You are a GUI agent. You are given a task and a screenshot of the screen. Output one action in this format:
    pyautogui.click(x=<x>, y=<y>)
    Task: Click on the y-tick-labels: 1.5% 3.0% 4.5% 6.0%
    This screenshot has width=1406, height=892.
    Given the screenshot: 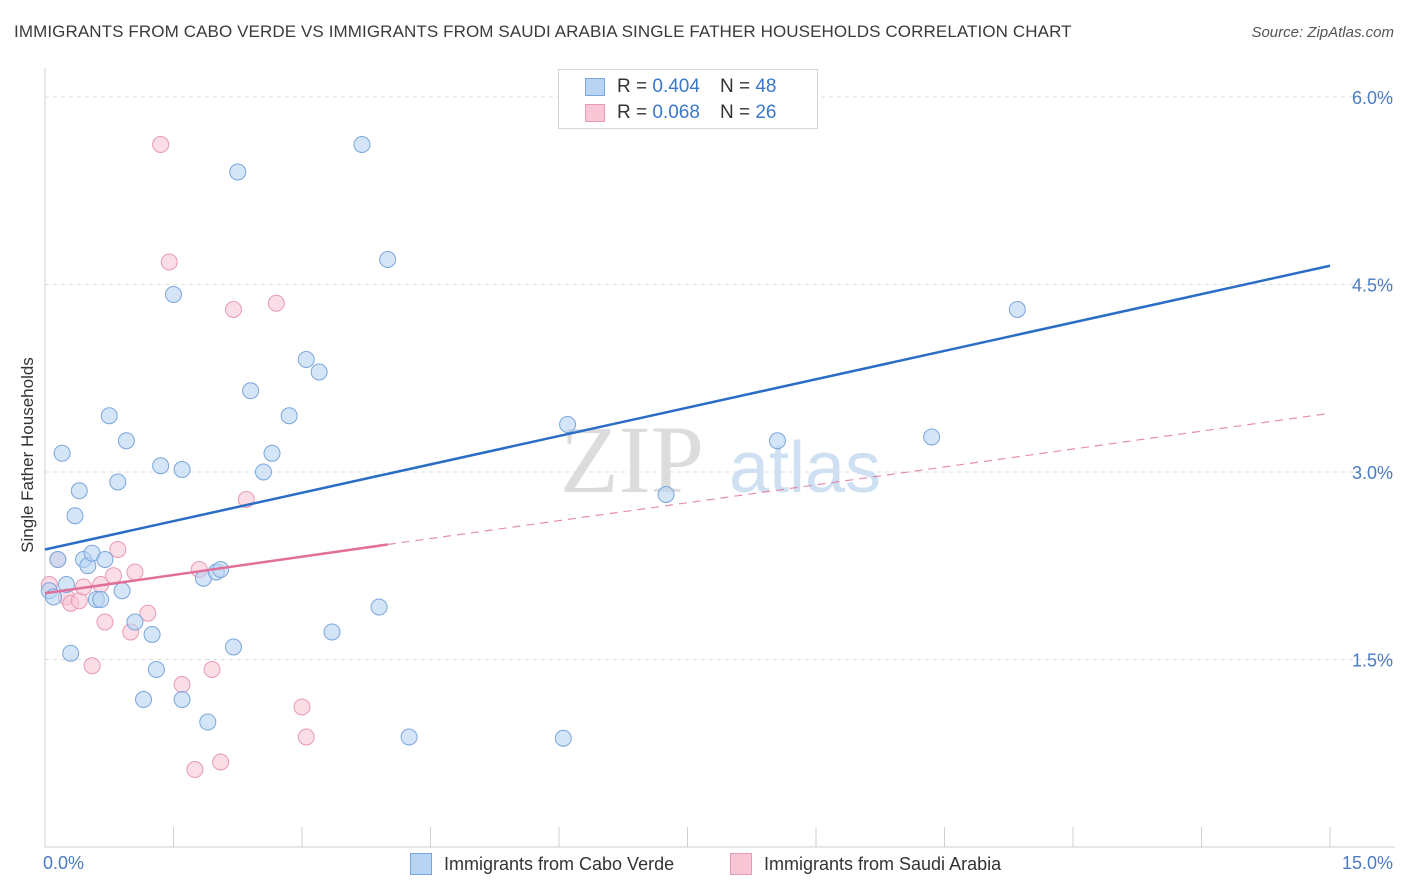 What is the action you would take?
    pyautogui.click(x=1372, y=379)
    